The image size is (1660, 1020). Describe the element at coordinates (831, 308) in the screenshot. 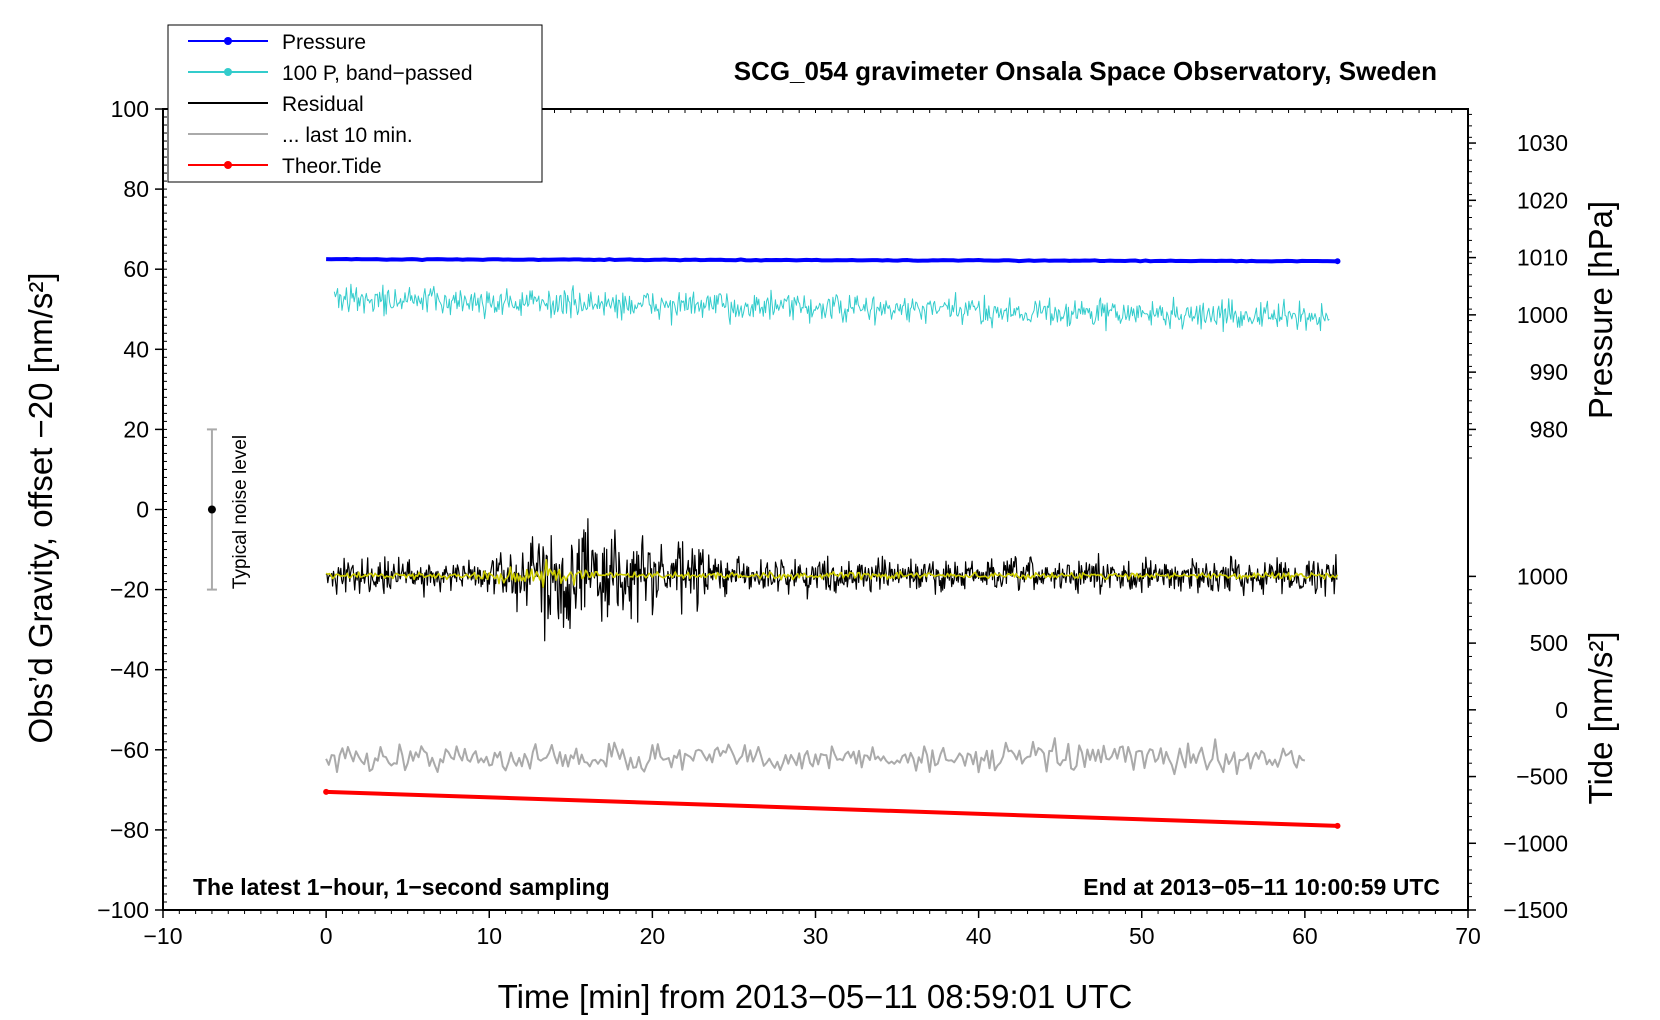

I see `series-bandpassed-pressure` at that location.